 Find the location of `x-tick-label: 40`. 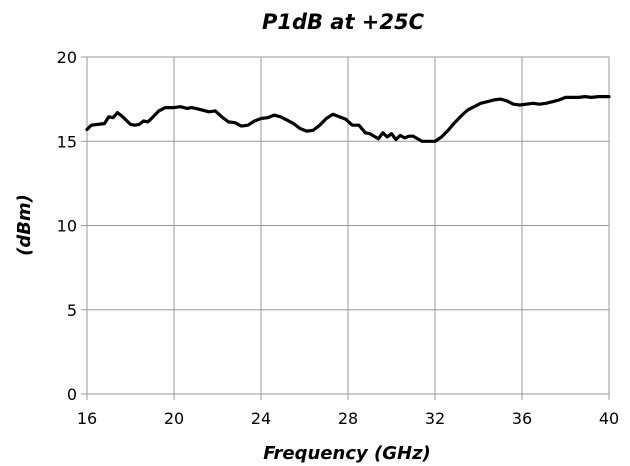

x-tick-label: 40 is located at coordinates (609, 418).